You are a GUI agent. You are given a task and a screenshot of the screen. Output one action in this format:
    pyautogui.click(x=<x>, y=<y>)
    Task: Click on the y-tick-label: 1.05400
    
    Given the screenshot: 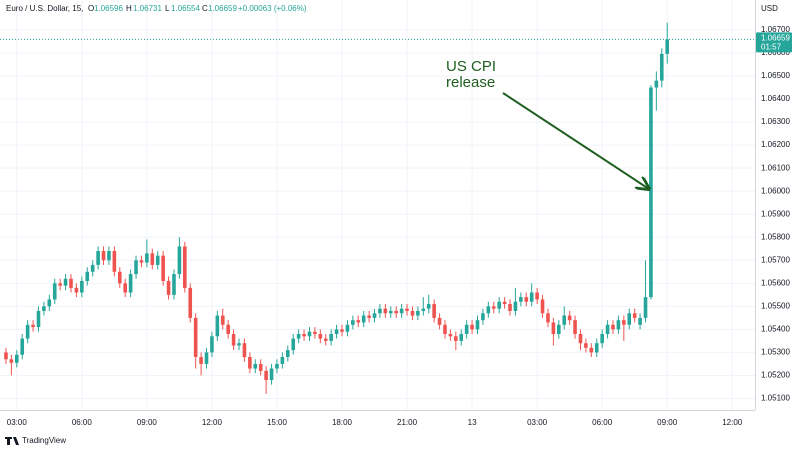 What is the action you would take?
    pyautogui.click(x=775, y=328)
    